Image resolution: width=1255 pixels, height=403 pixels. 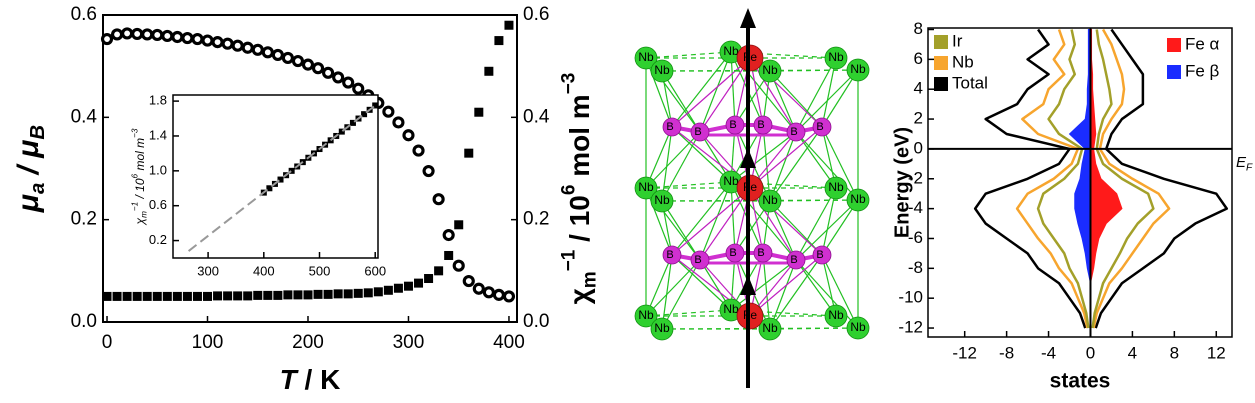 What do you see at coordinates (1174, 352) in the screenshot?
I see `x-tick-label: 8` at bounding box center [1174, 352].